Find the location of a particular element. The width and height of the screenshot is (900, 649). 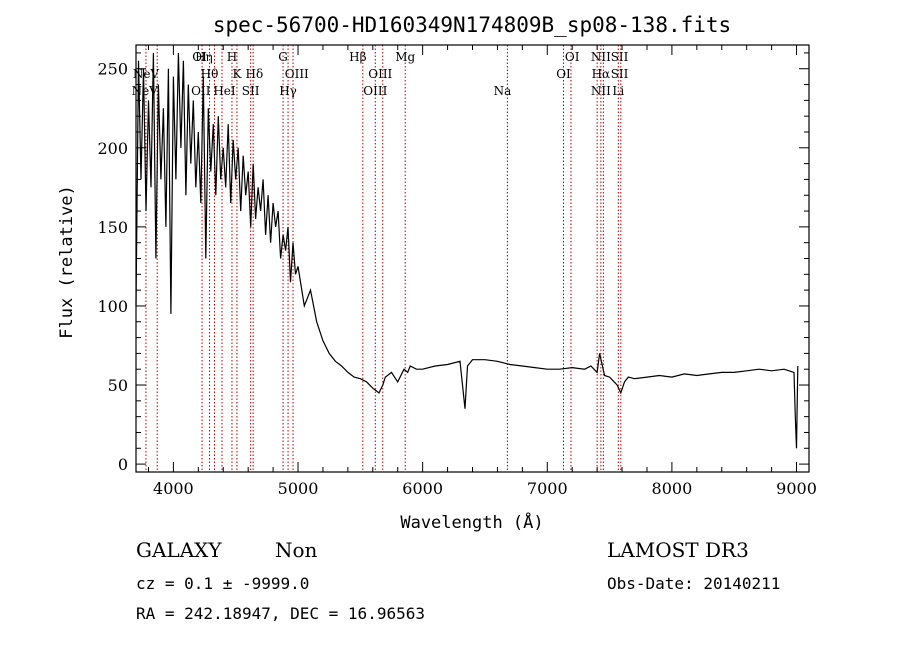

object-subclass: Non is located at coordinates (296, 550).